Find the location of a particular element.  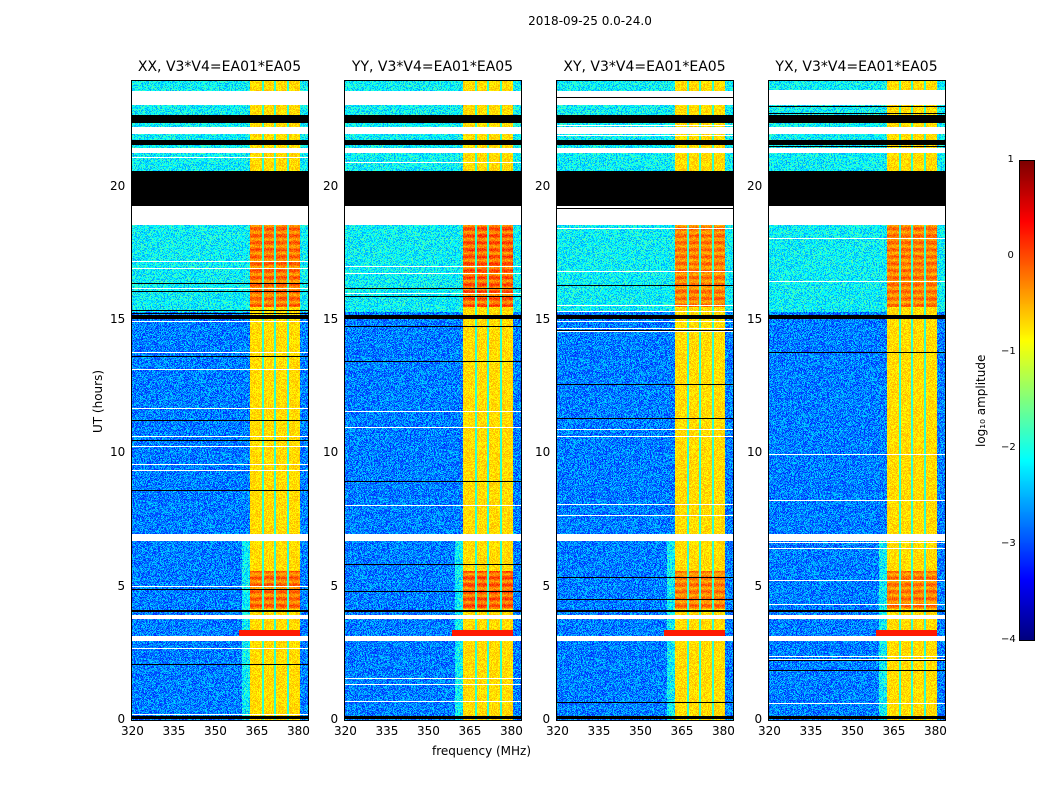

x-axis-label: frequency (MHz) is located at coordinates (482, 751).